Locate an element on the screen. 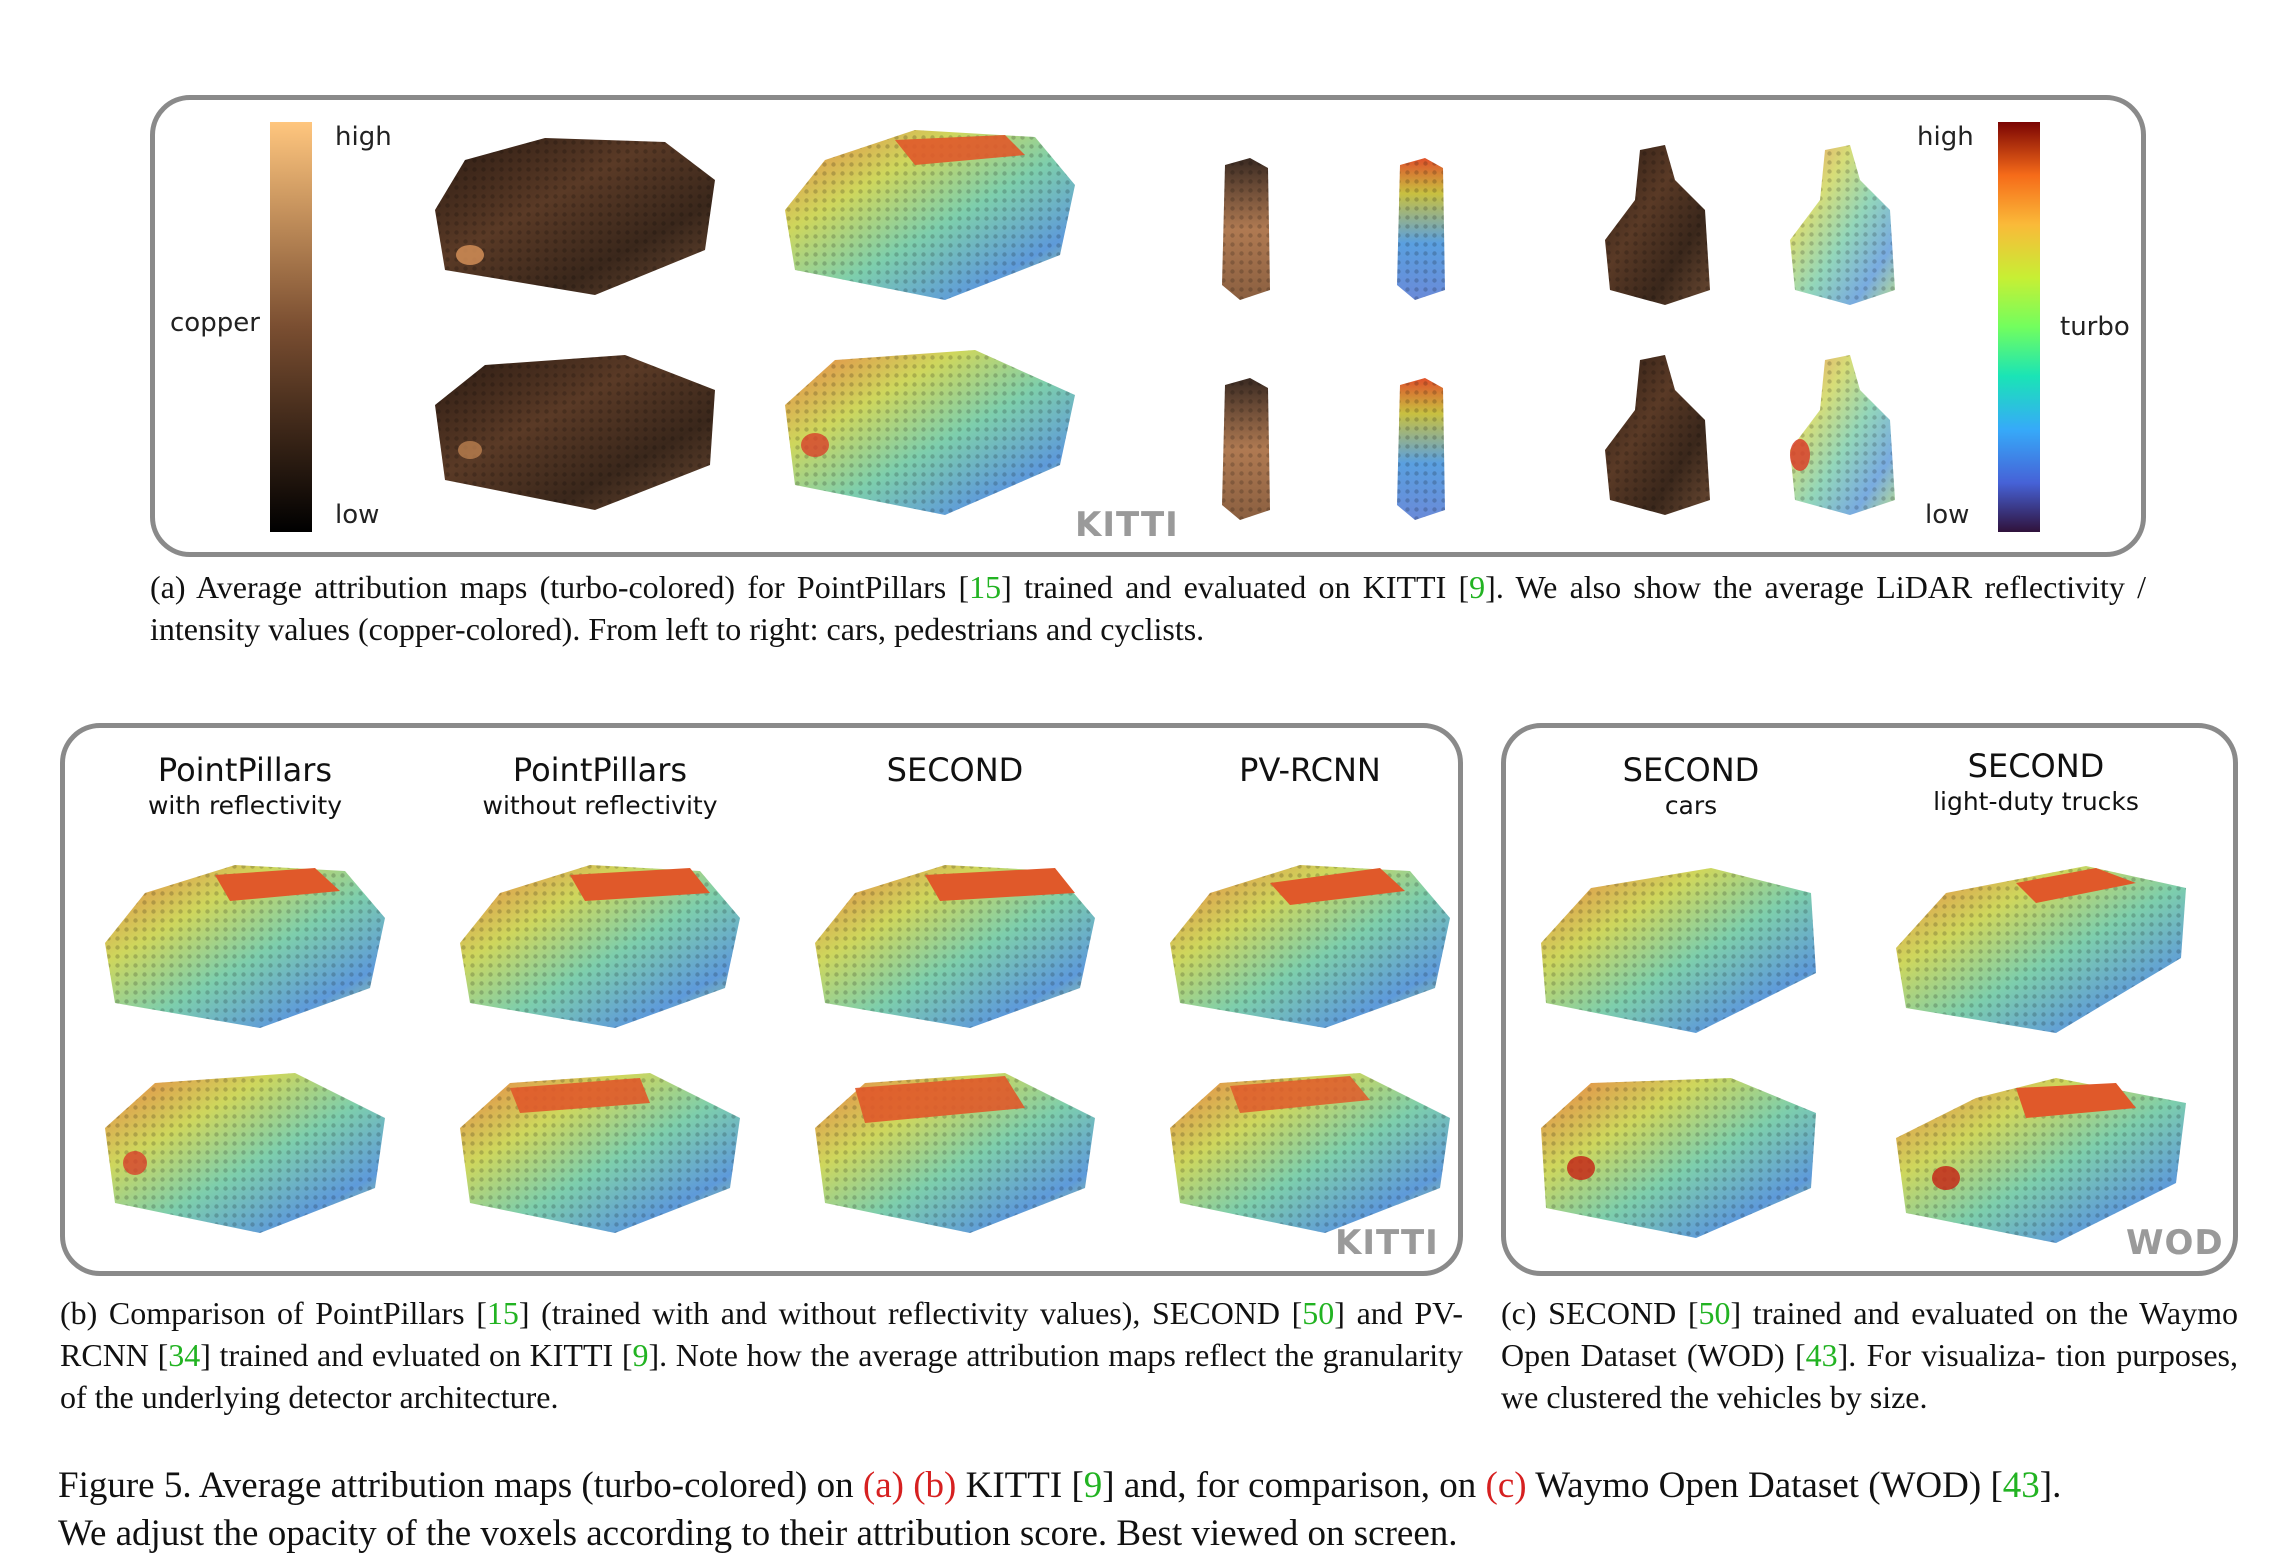  turbo-low-label: low is located at coordinates (1947, 515).